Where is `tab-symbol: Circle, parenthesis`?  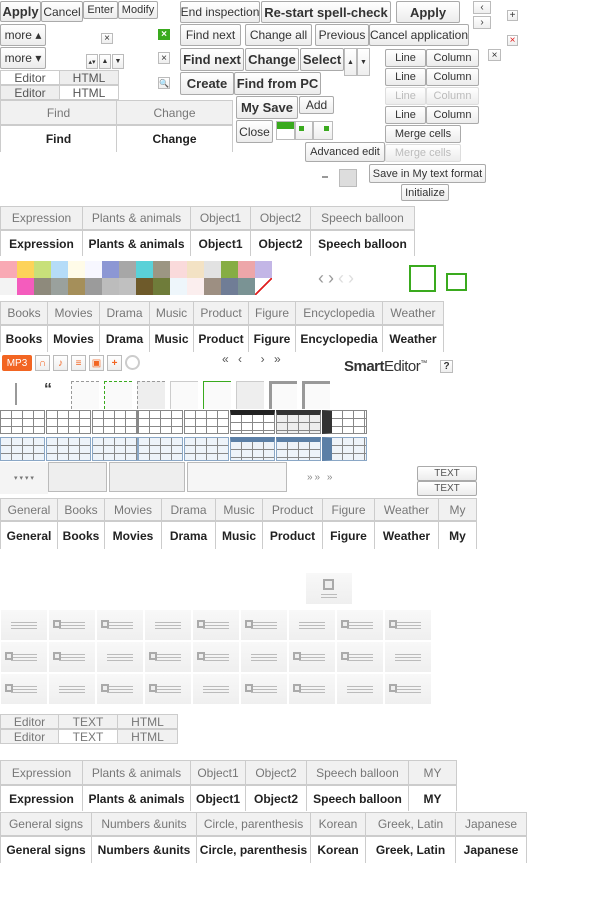 tab-symbol: Circle, parenthesis is located at coordinates (254, 824).